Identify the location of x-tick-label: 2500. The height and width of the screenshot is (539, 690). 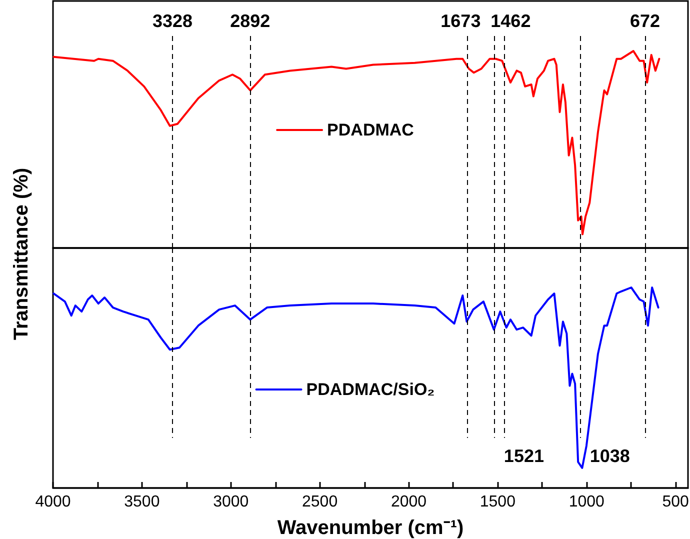
(320, 502).